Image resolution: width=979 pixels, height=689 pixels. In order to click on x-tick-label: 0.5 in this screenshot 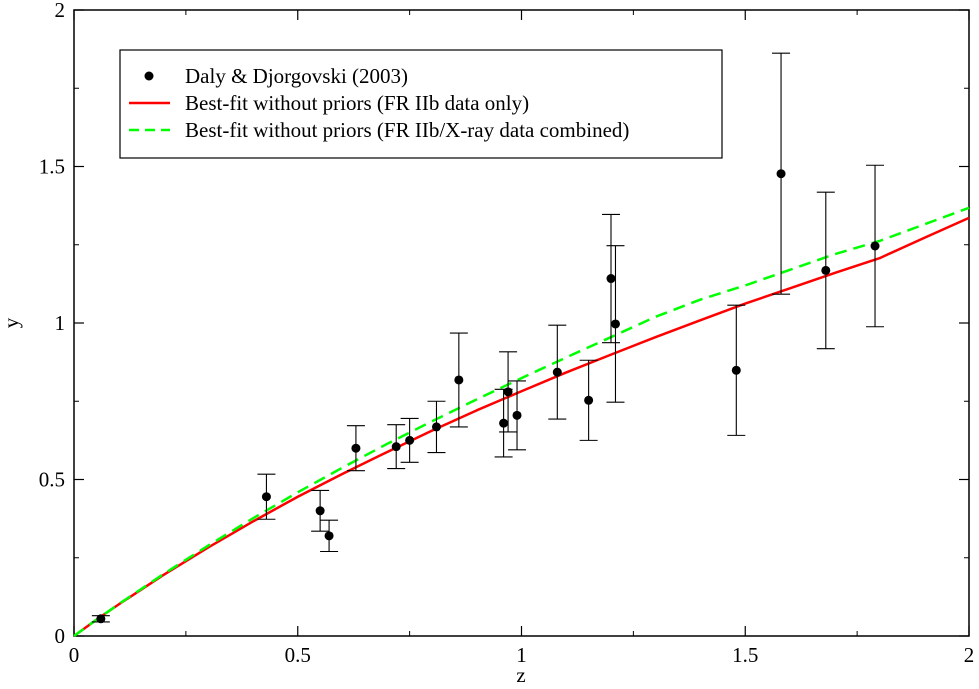, I will do `click(298, 655)`.